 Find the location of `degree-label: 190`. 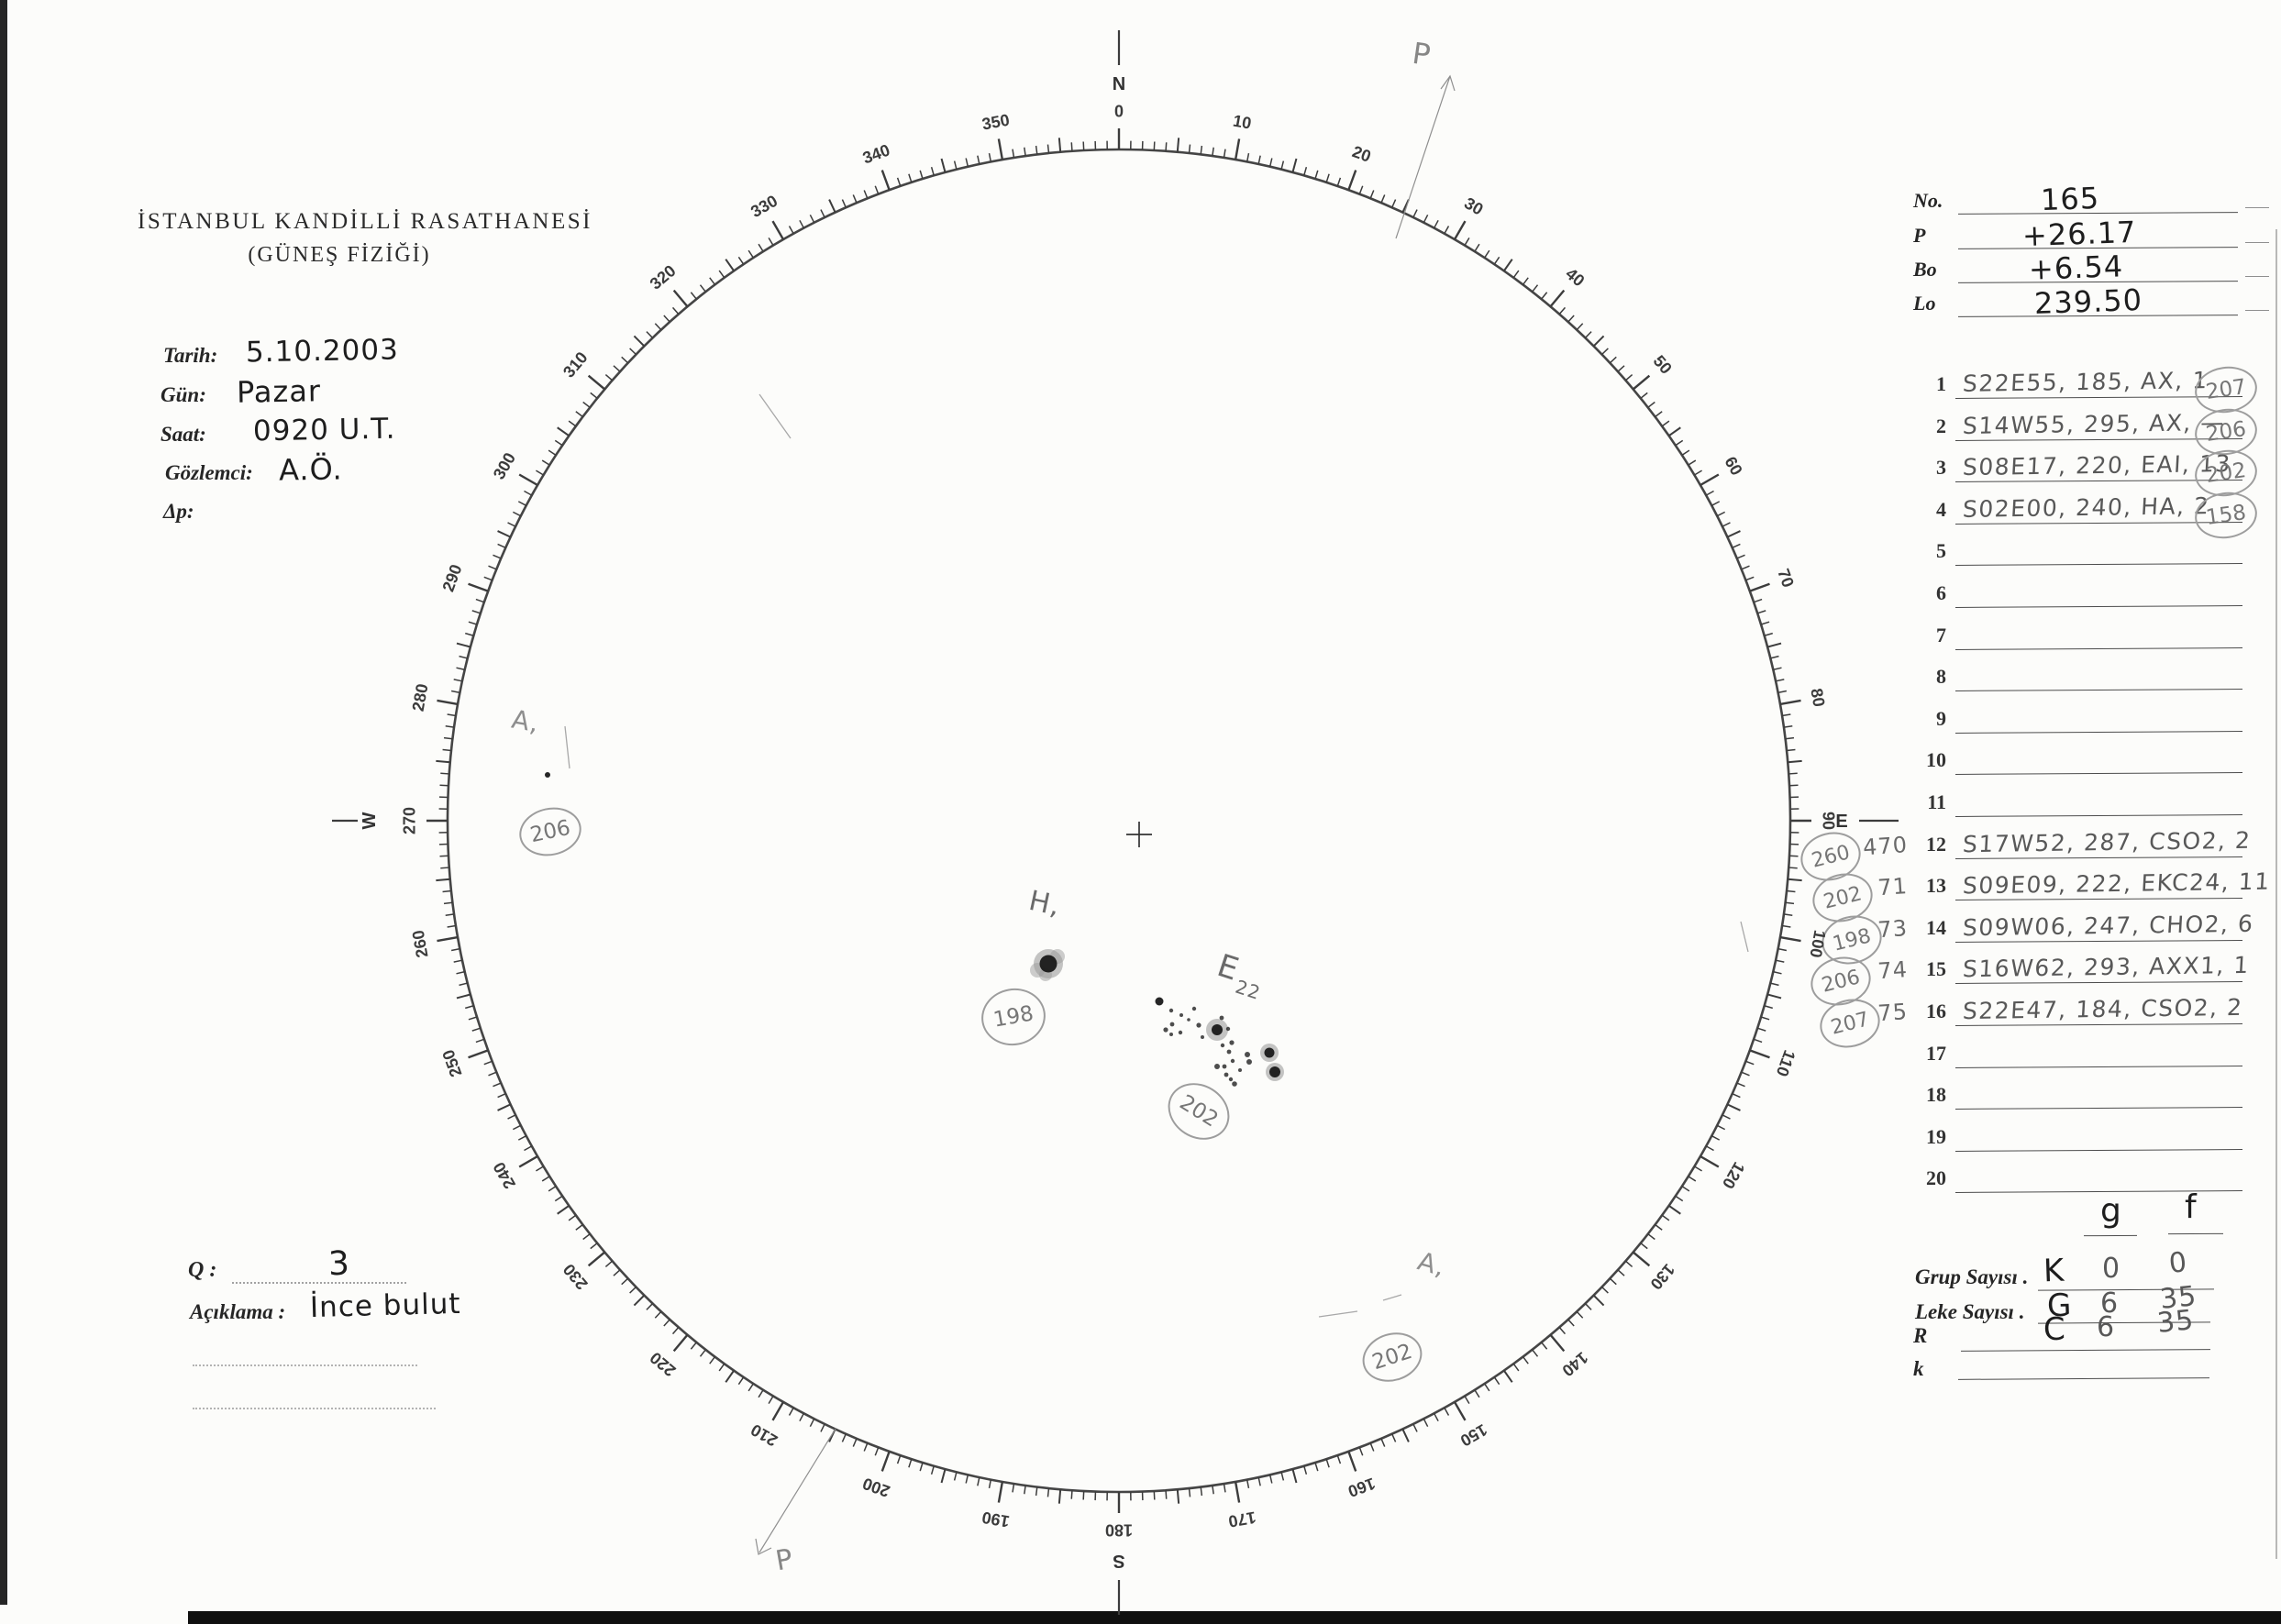

degree-label: 190 is located at coordinates (996, 1519).